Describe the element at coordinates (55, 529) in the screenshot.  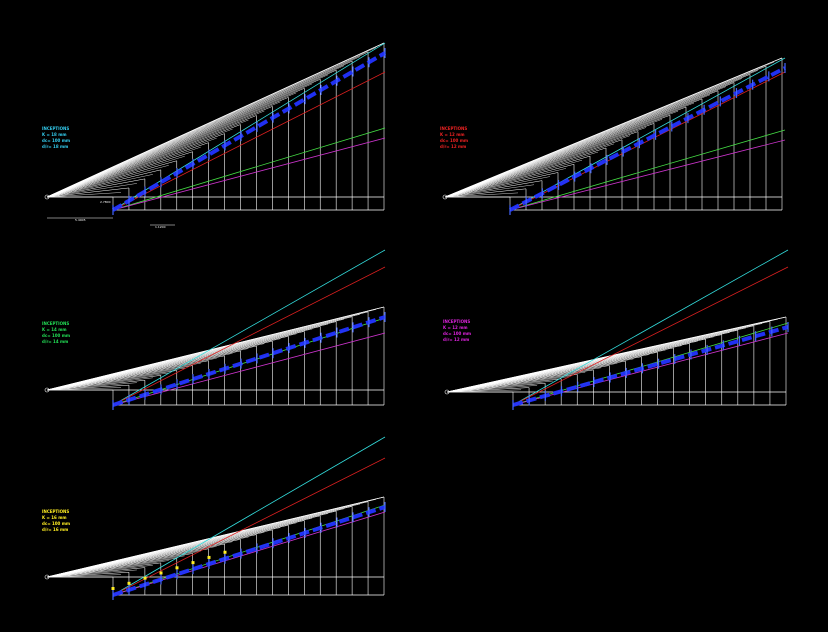
I see `legend-line: d/r= 16 mm` at that location.